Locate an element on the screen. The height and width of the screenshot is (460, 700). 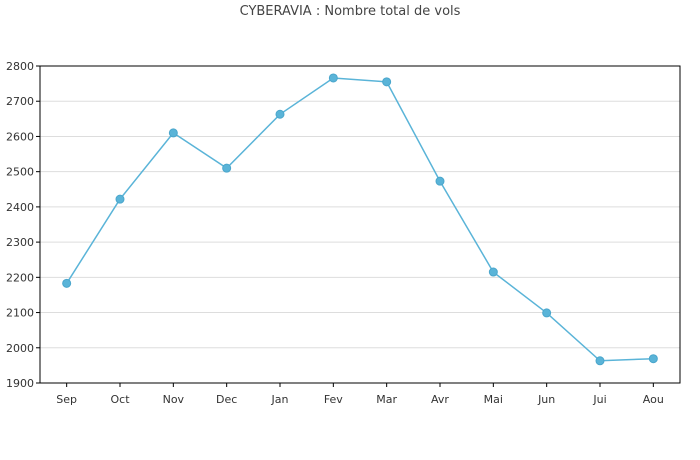
y-tick-label: 1900 is located at coordinates (20, 383).